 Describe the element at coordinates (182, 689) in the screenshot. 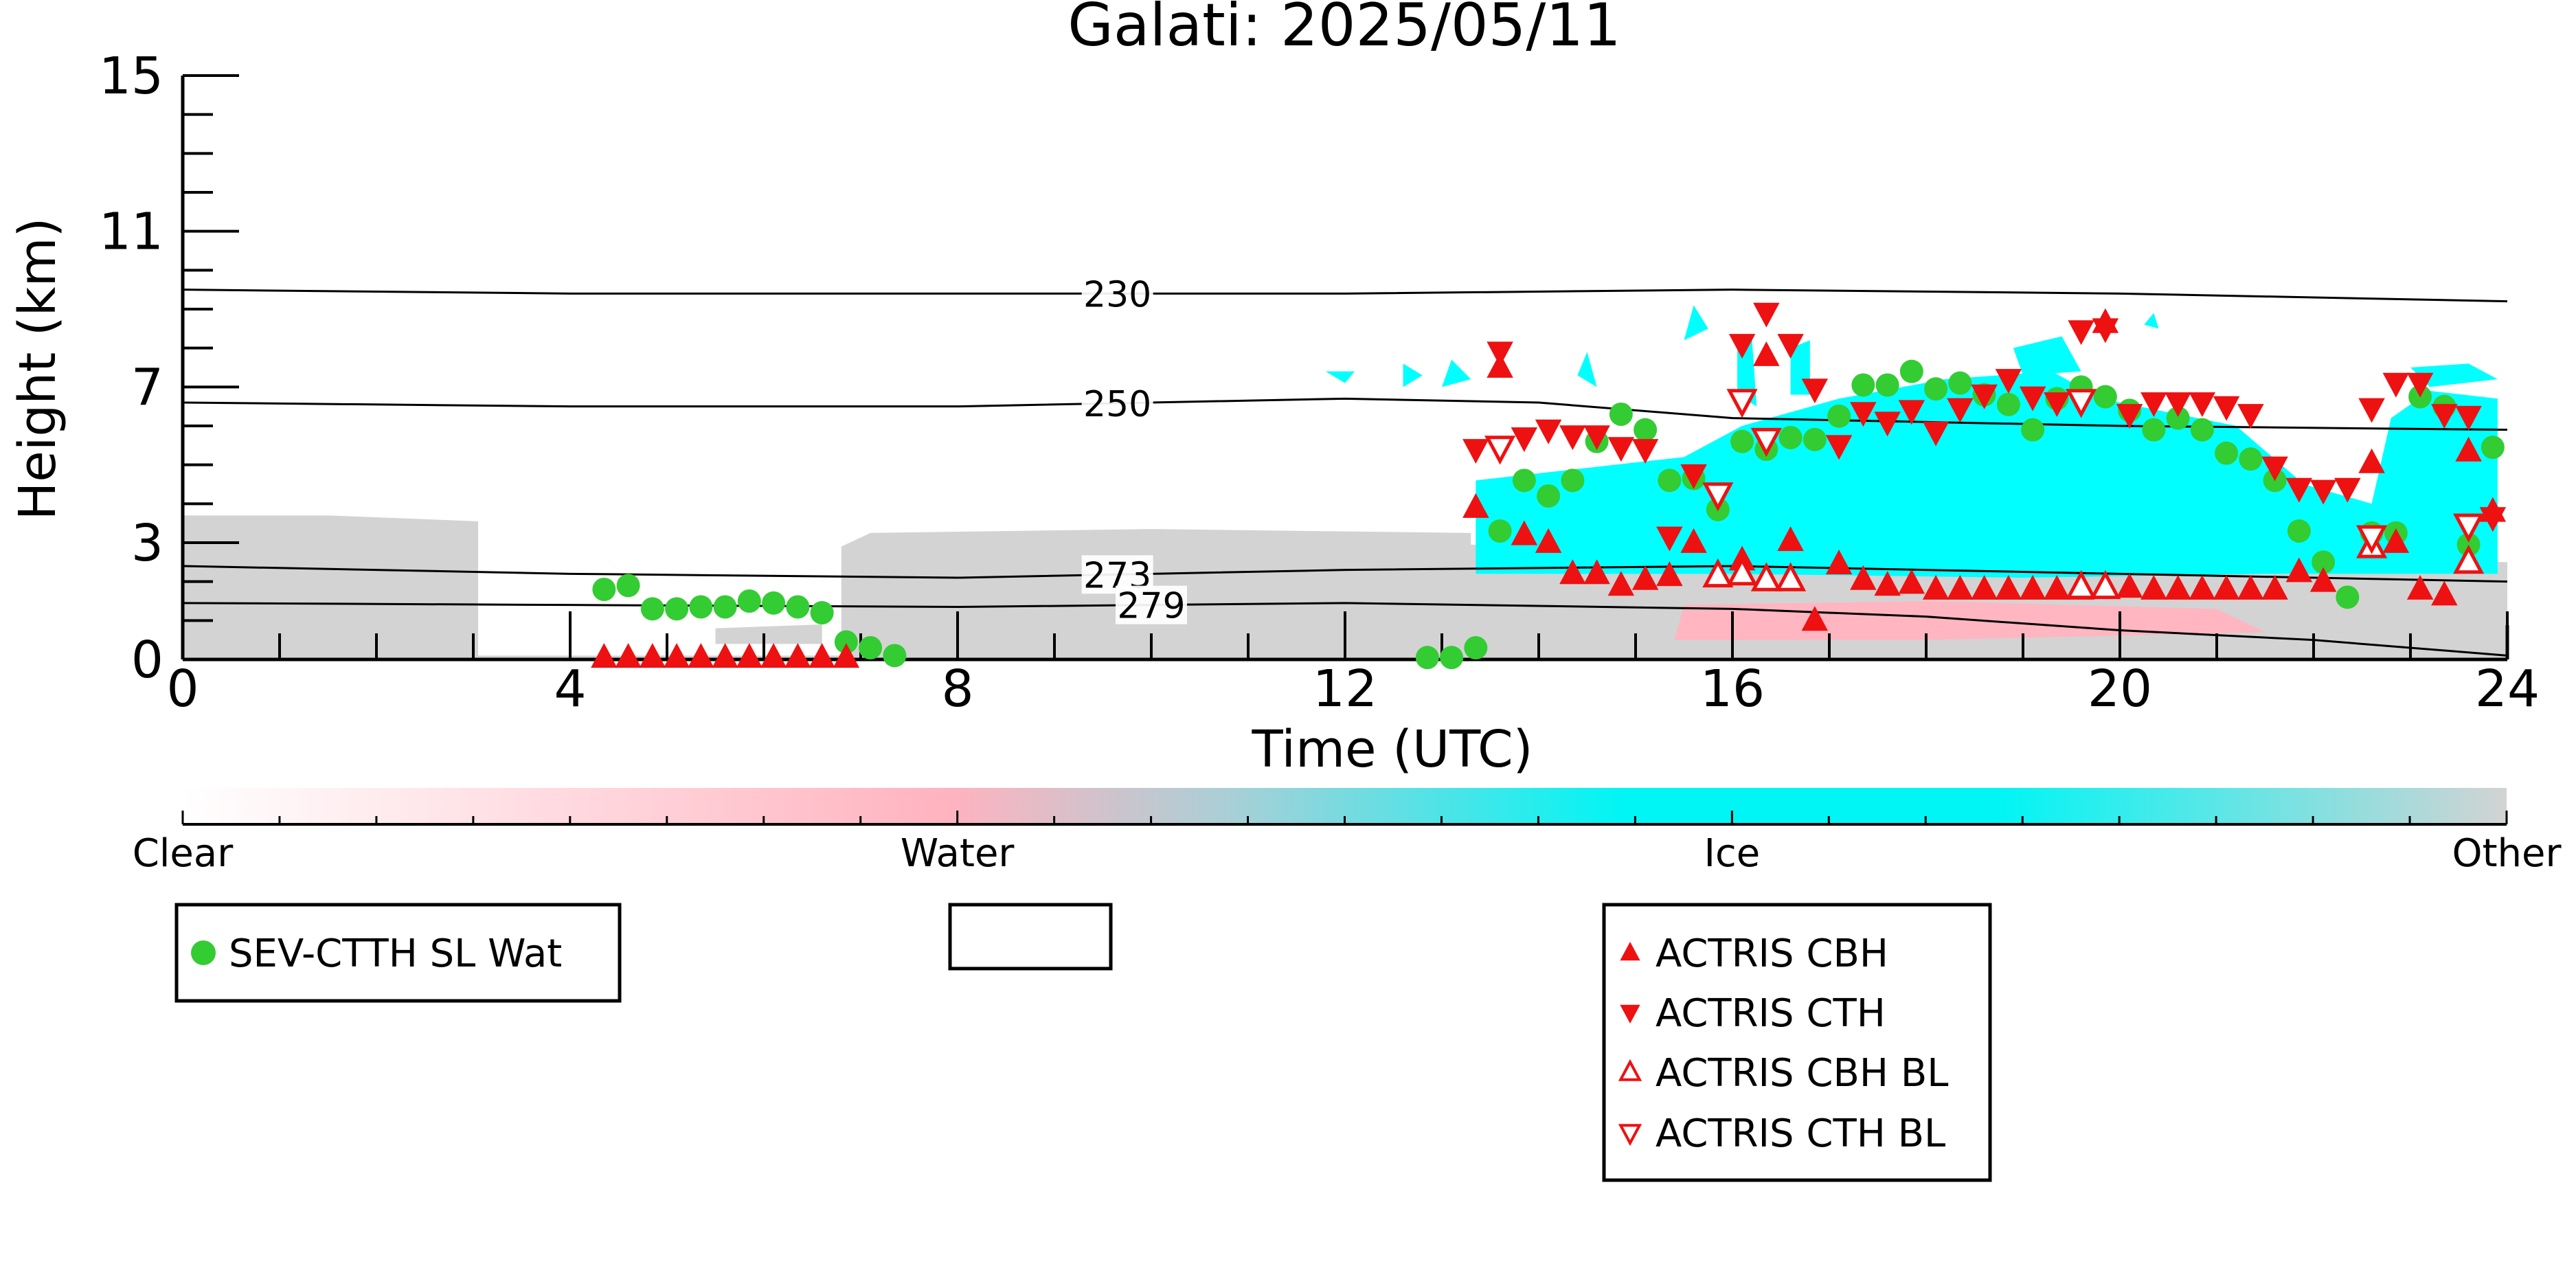

I see `x-tick-label: 0` at that location.